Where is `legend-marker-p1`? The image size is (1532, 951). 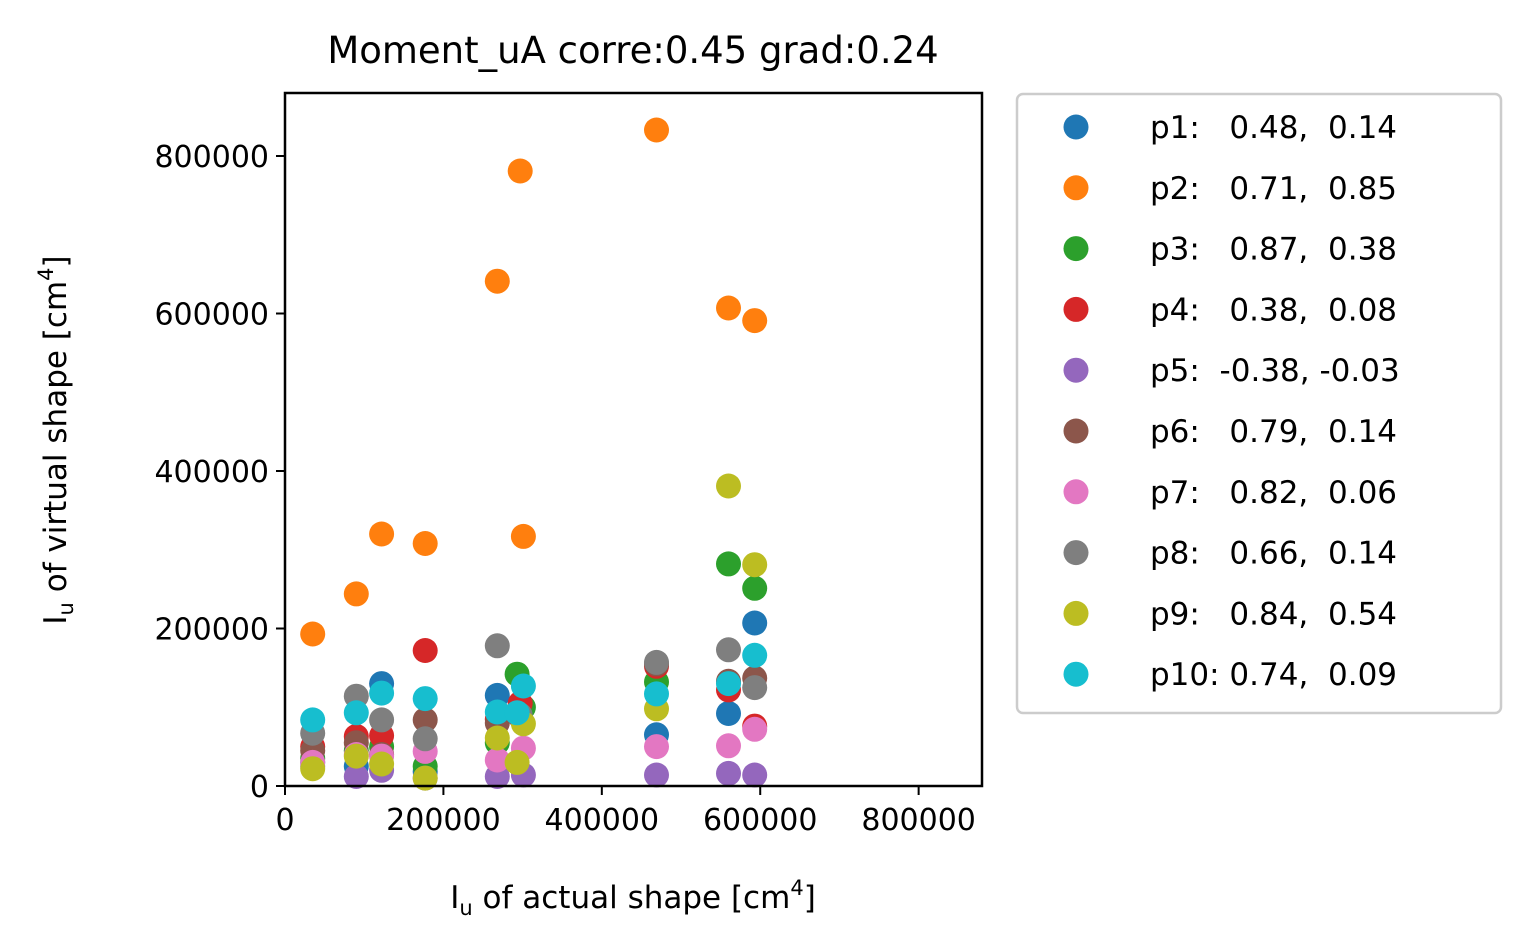
legend-marker-p1 is located at coordinates (1076, 127).